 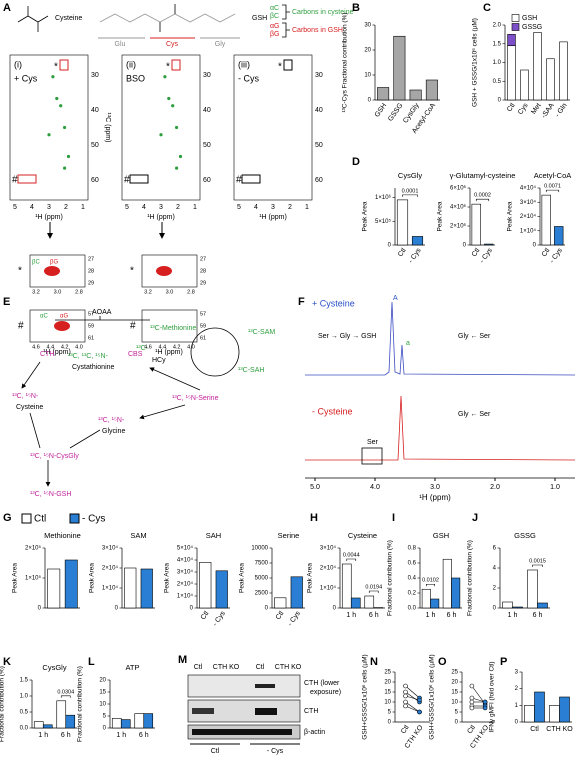 What do you see at coordinates (51, 347) in the screenshot?
I see `x-tick-label: 4.4` at bounding box center [51, 347].